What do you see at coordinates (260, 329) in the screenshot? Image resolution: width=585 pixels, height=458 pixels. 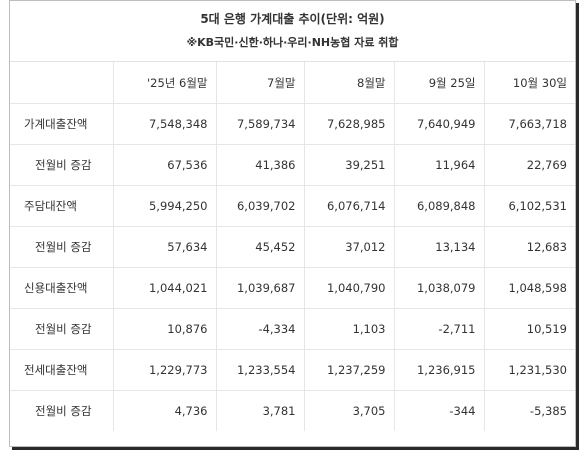 I see `table-cell: -4,334` at bounding box center [260, 329].